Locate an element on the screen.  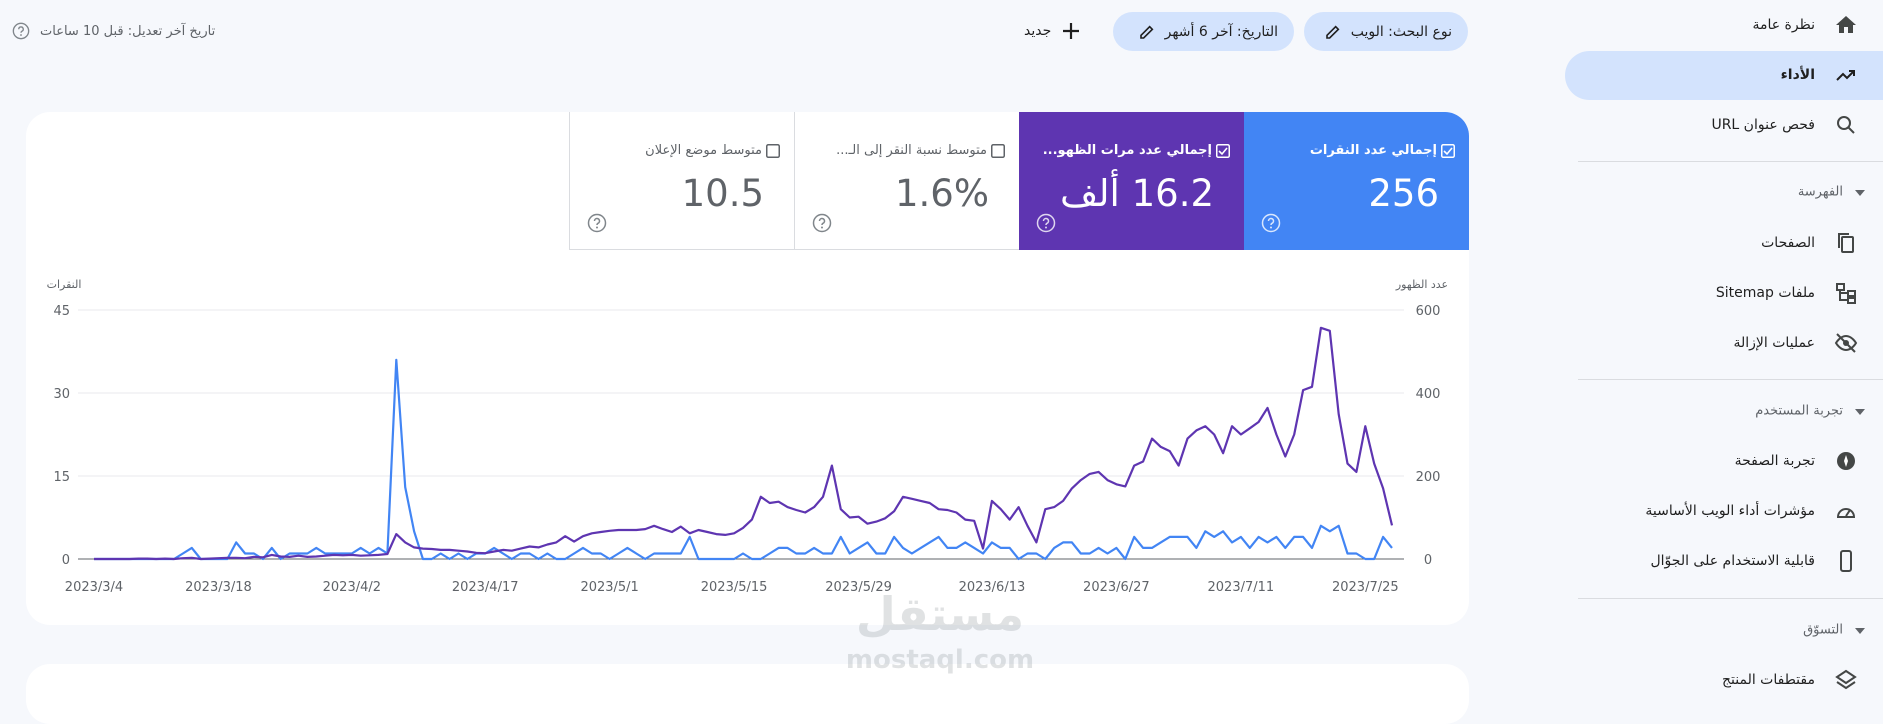
nav-item: ملفات Sitemap is located at coordinates (1765, 293).